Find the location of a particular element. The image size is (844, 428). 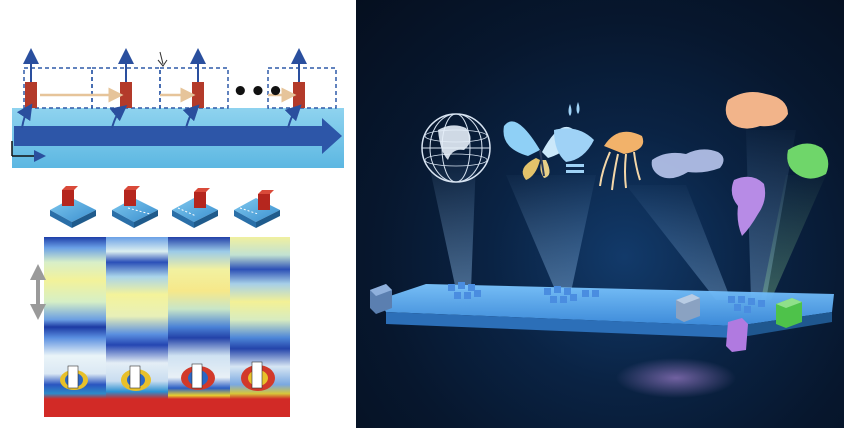

globe-icon is located at coordinates (456, 148).